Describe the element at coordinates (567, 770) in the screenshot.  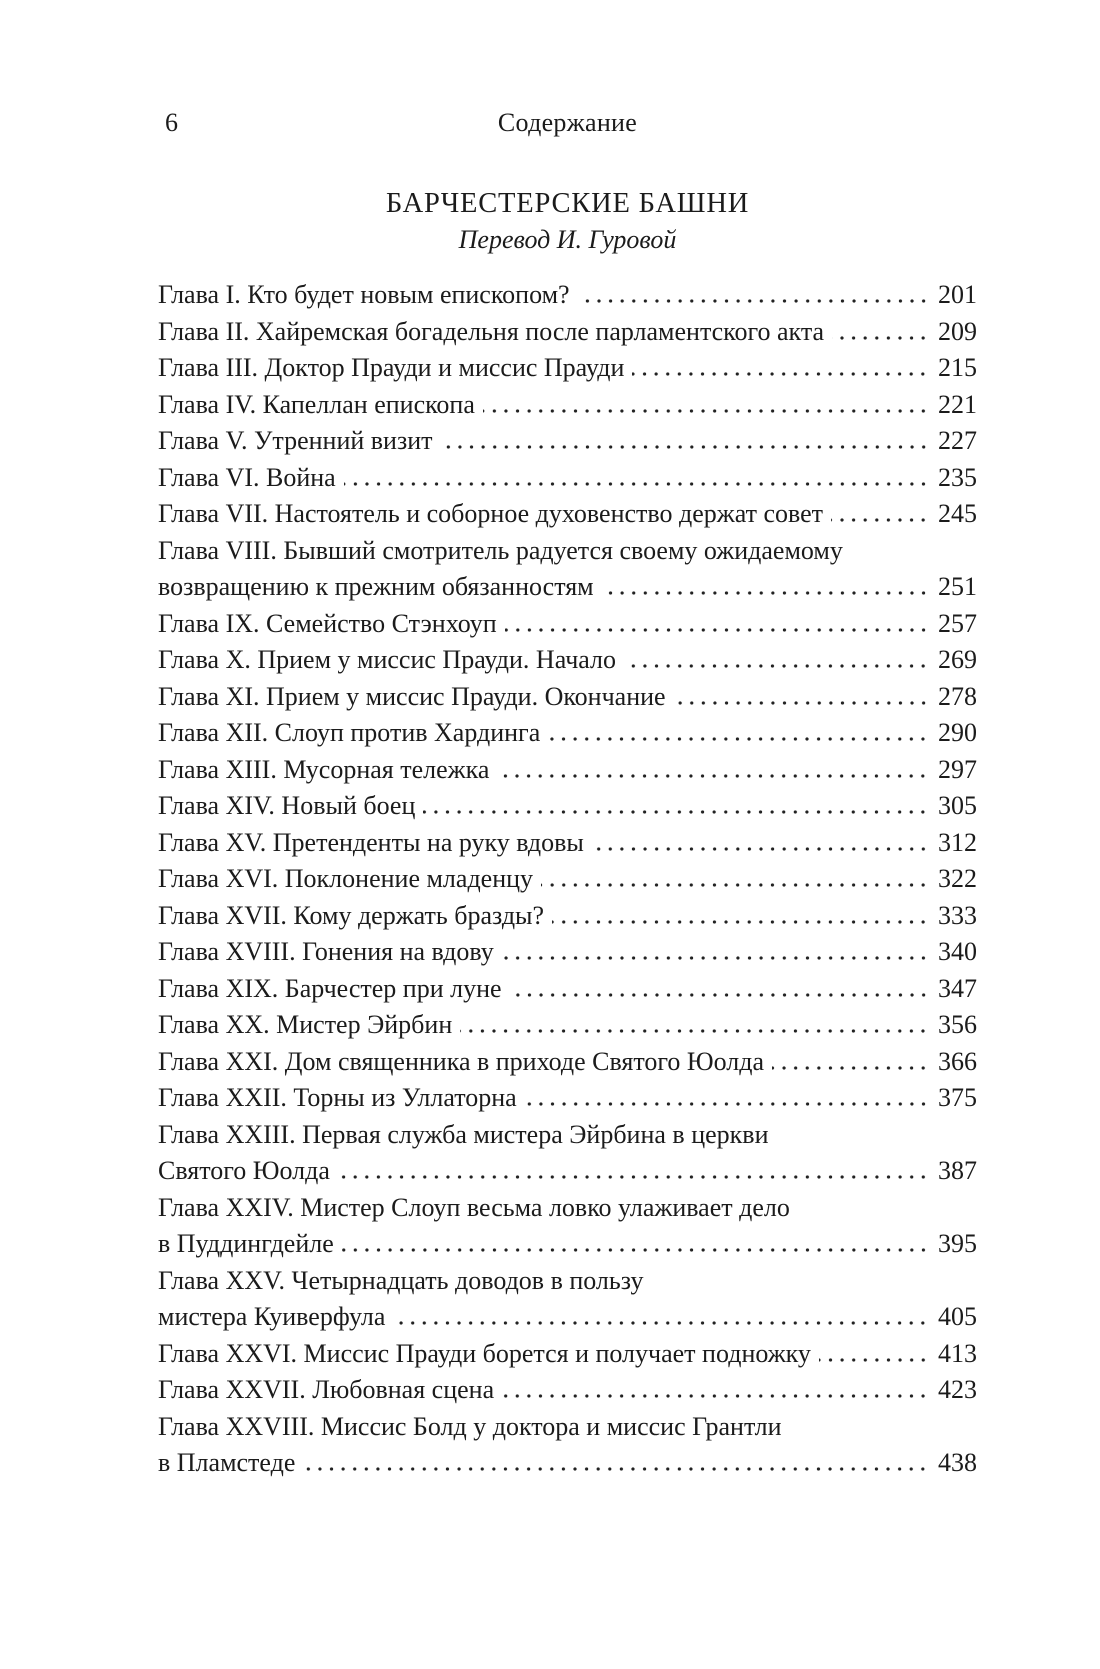
I see `toc-entry: Глава XIII. Мусорная тележка 297` at that location.